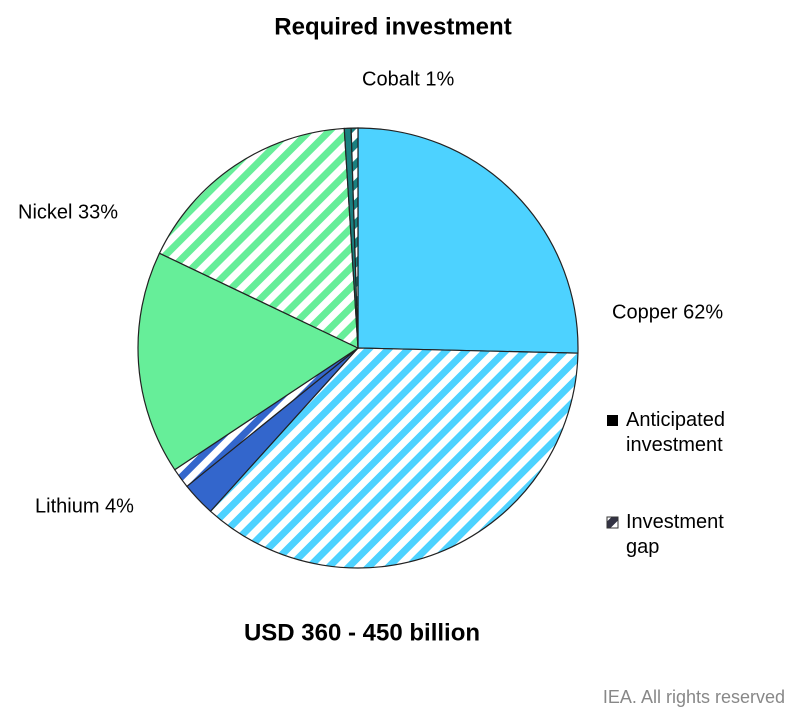  Describe the element at coordinates (68, 212) in the screenshot. I see `slice-label: Nickel 33%` at that location.